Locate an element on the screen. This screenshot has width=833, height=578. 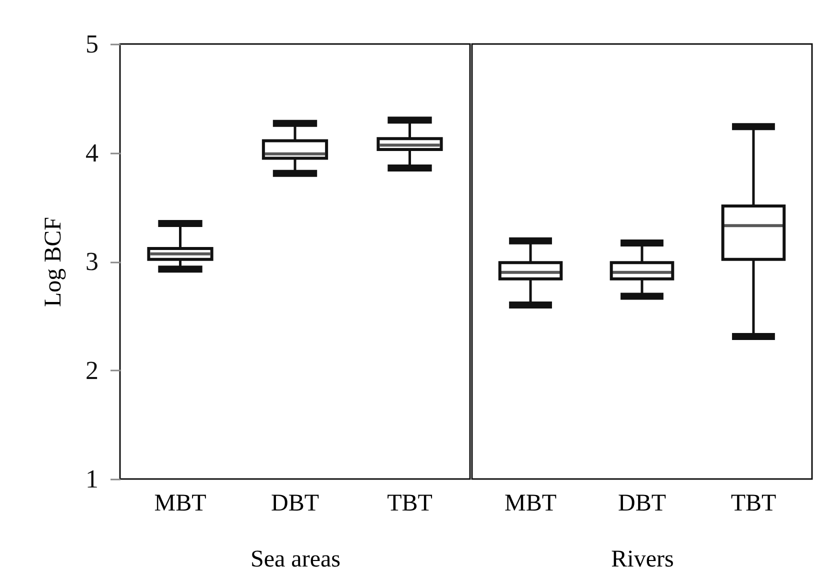
y-tick-label: 2 is located at coordinates (92, 370).